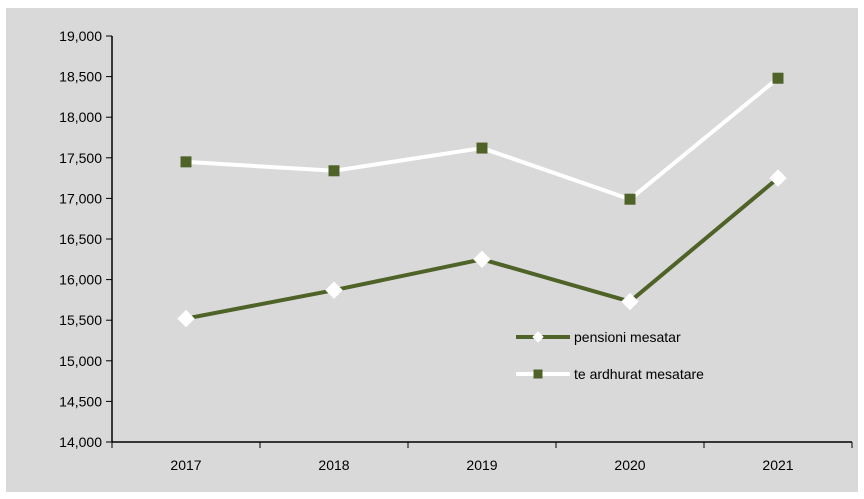 This screenshot has height=499, width=864. I want to click on x-tick-label: 2020, so click(629, 465).